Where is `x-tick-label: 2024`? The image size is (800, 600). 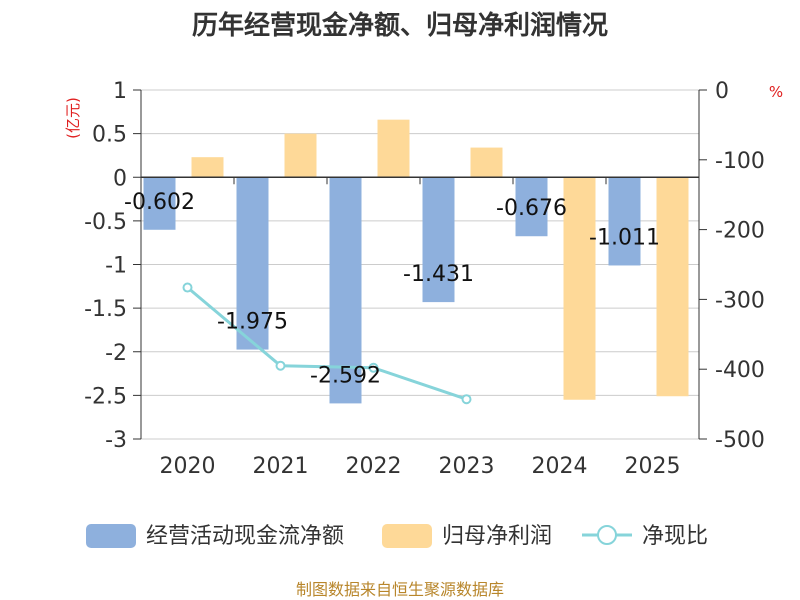
x-tick-label: 2024 is located at coordinates (560, 466).